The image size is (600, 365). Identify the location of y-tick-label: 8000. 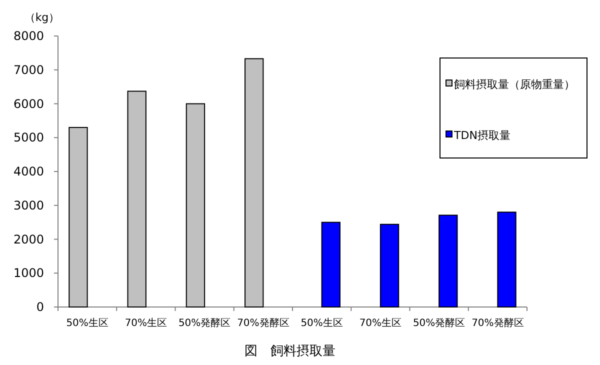
(28, 36).